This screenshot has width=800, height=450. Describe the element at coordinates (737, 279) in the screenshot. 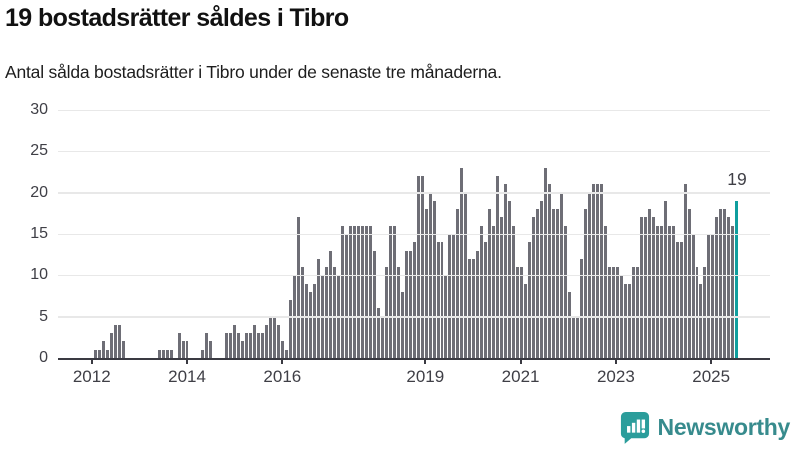

I see `highlighted-bar` at that location.